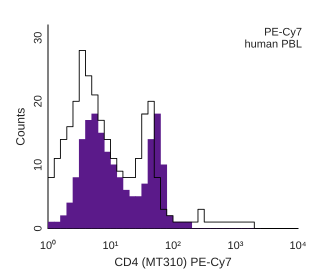  What do you see at coordinates (48, 245) in the screenshot?
I see `x-tick-label: 10⁰` at bounding box center [48, 245].